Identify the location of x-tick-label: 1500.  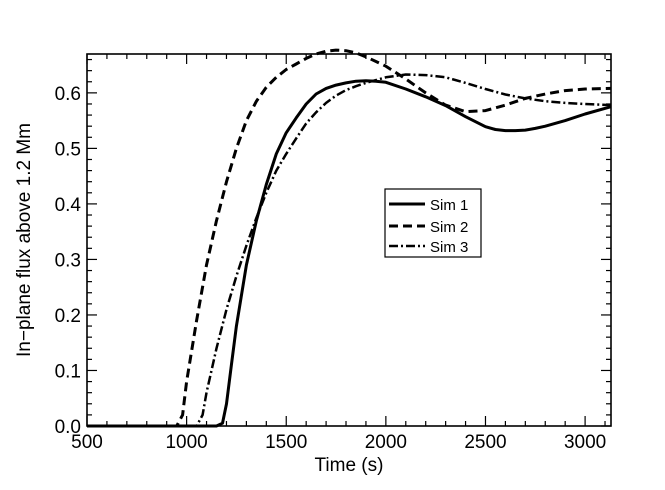
(286, 442).